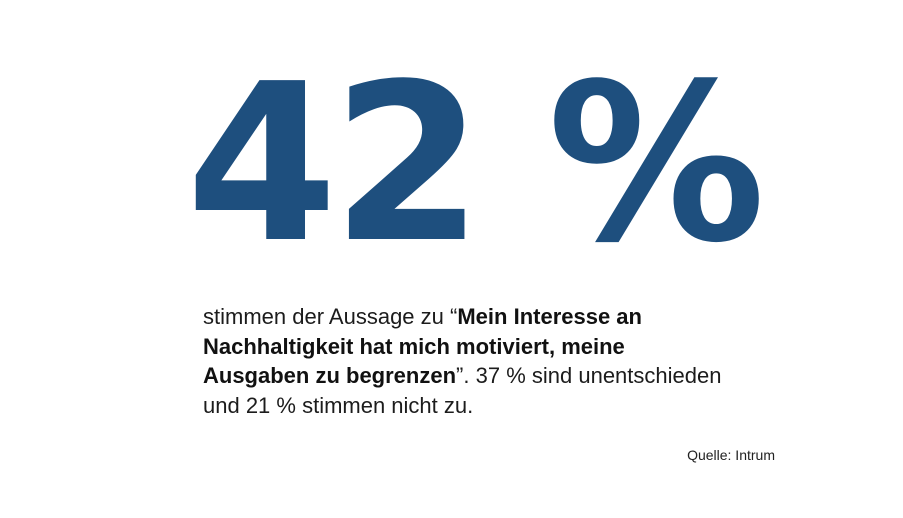 This screenshot has height=518, width=903. What do you see at coordinates (463, 375) in the screenshot?
I see `close-quote-mark: ”.` at bounding box center [463, 375].